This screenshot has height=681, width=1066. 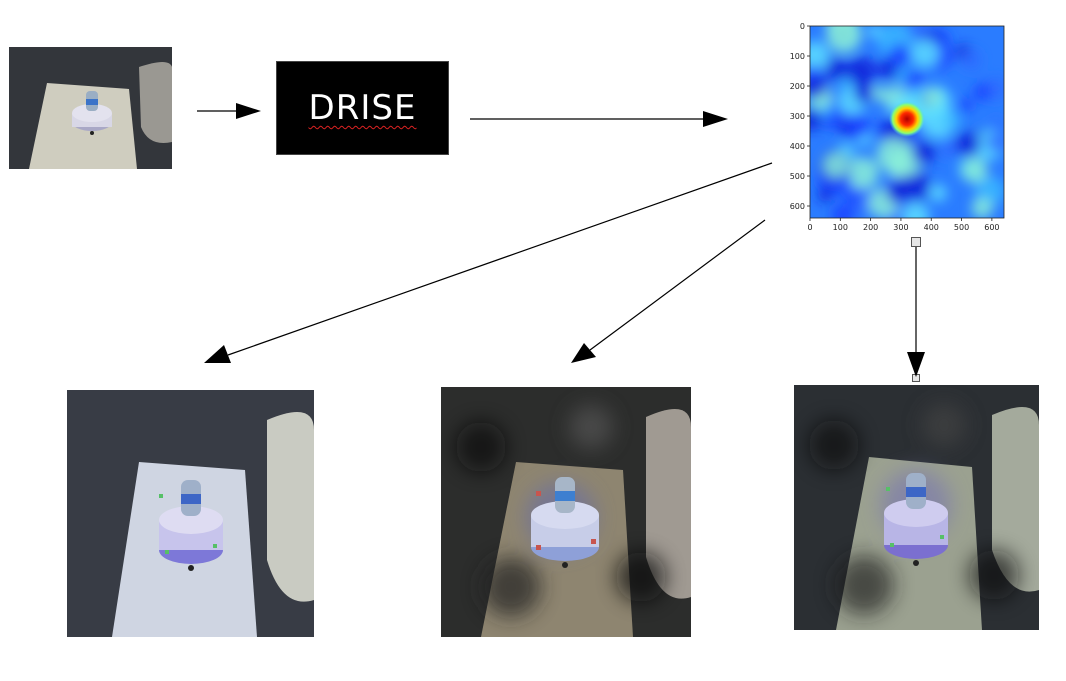 What do you see at coordinates (840, 227) in the screenshot?
I see `x-tick-label: 100` at bounding box center [840, 227].